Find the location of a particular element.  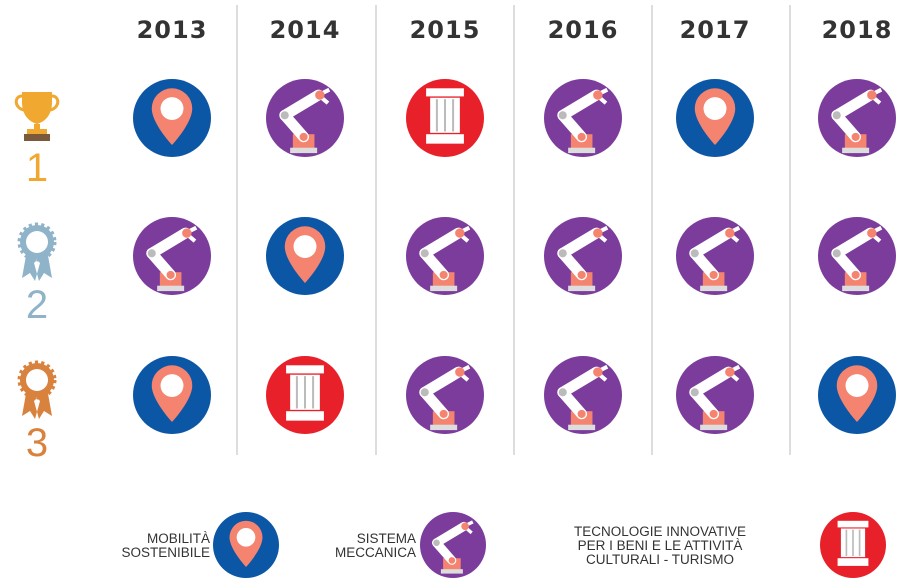

trophy is located at coordinates (37, 116).